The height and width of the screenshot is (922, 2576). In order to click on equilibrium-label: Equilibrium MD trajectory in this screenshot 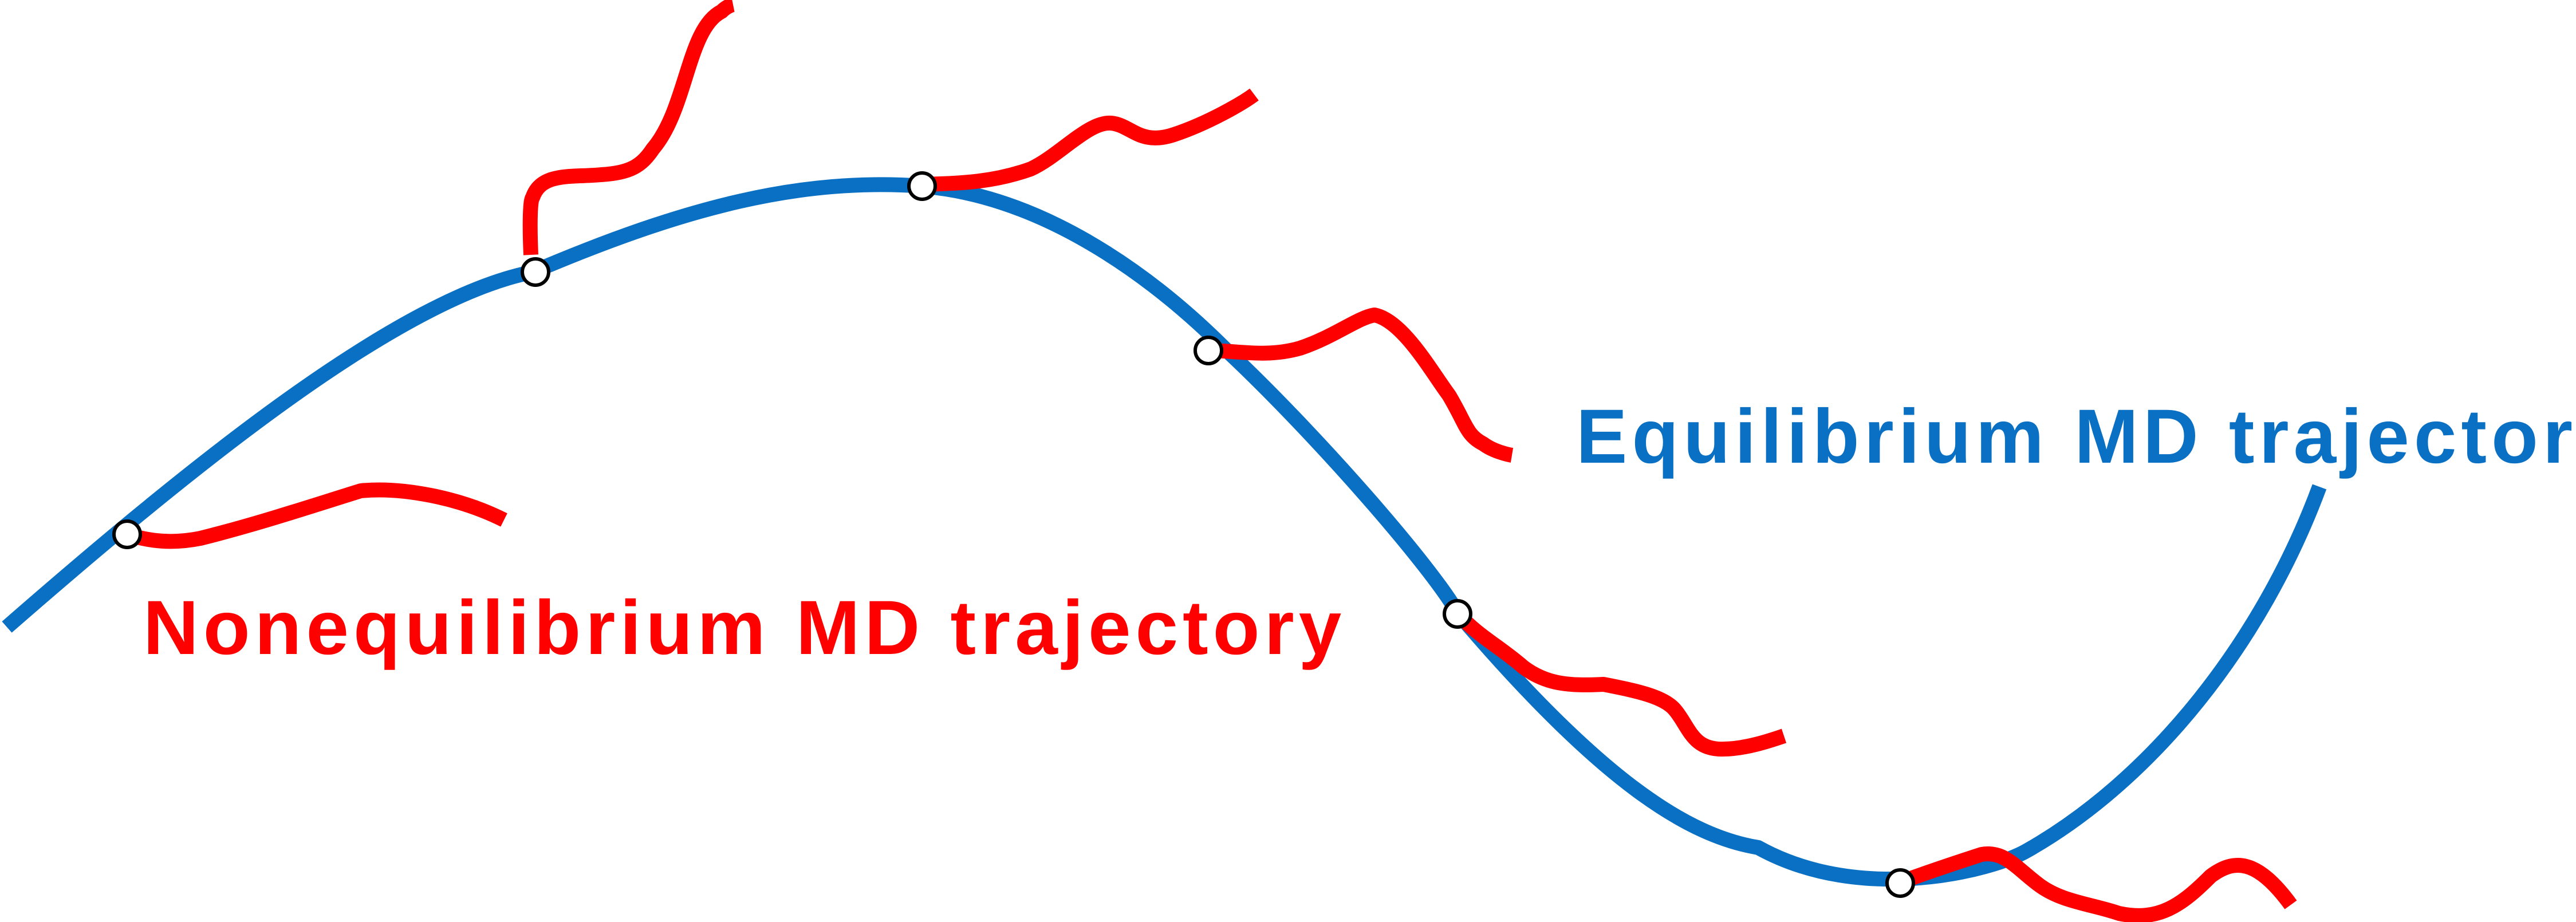, I will do `click(2076, 436)`.